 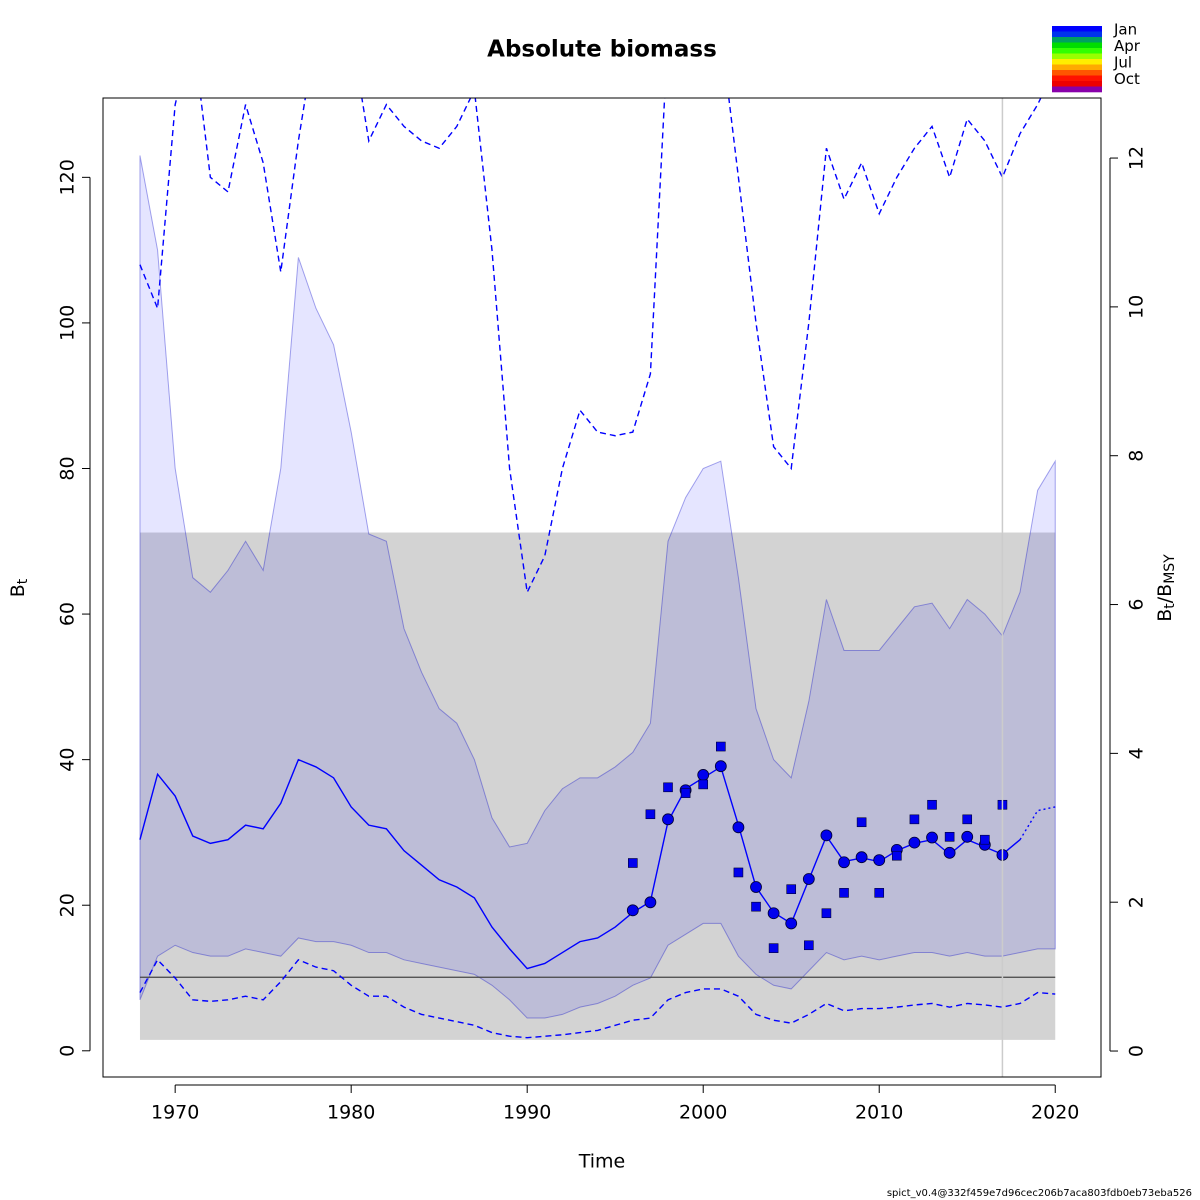 I want to click on y-axis-label-part: B, so click(x=18, y=590).